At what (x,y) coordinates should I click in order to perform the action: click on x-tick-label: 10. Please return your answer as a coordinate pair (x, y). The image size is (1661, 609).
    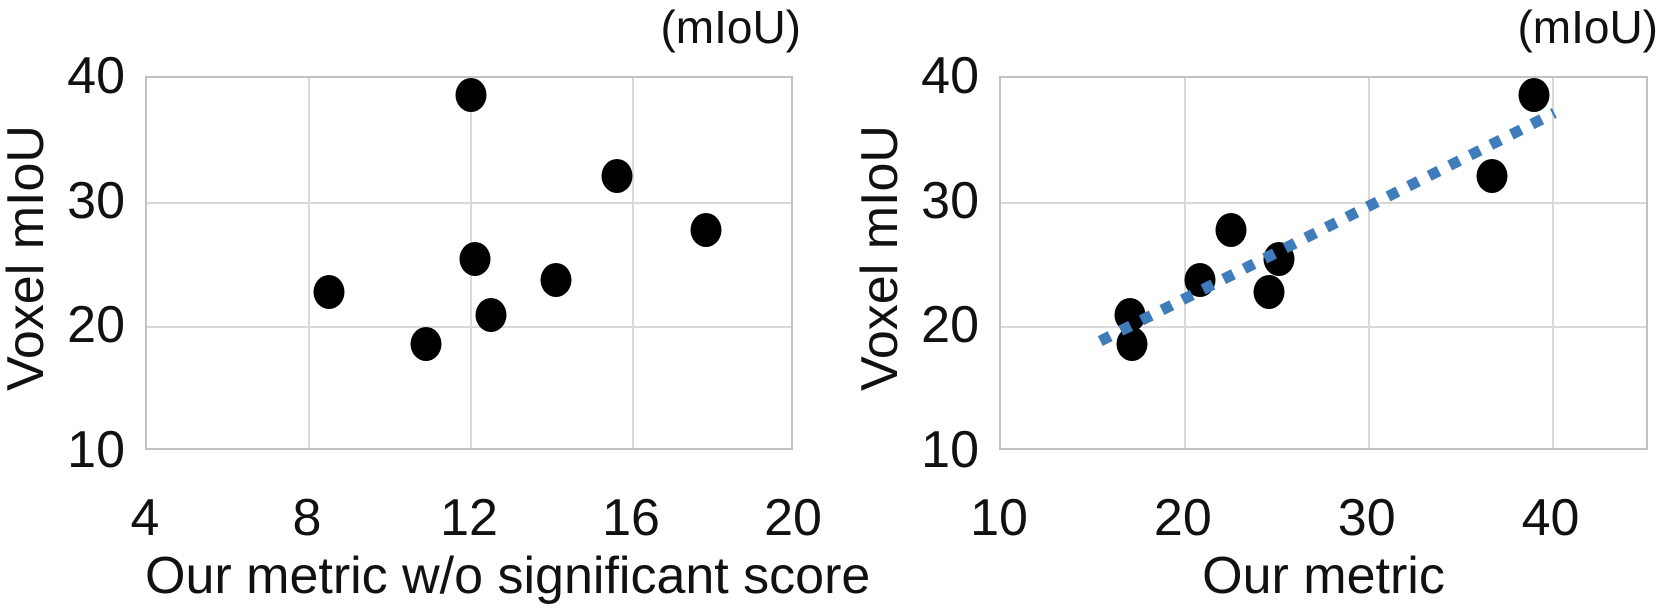
    Looking at the image, I should click on (999, 518).